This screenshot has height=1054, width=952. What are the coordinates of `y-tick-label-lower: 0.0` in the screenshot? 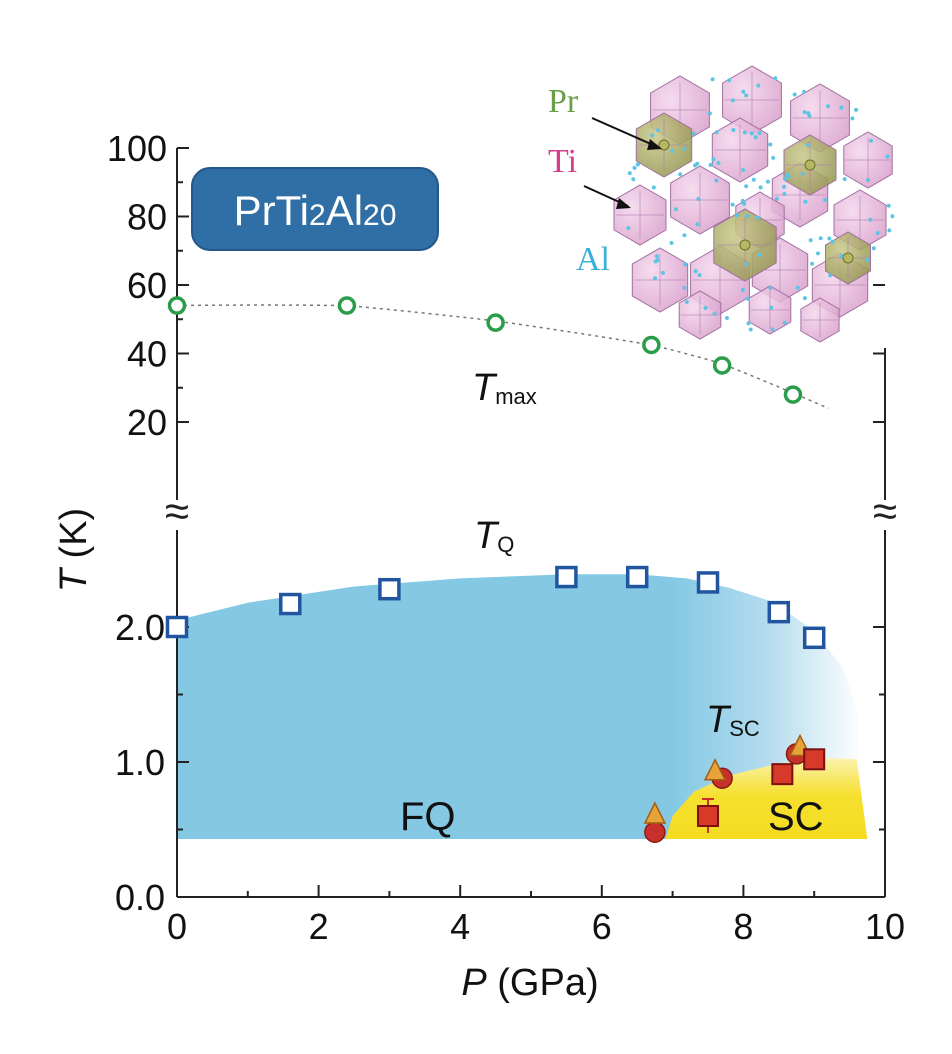 It's located at (140, 897).